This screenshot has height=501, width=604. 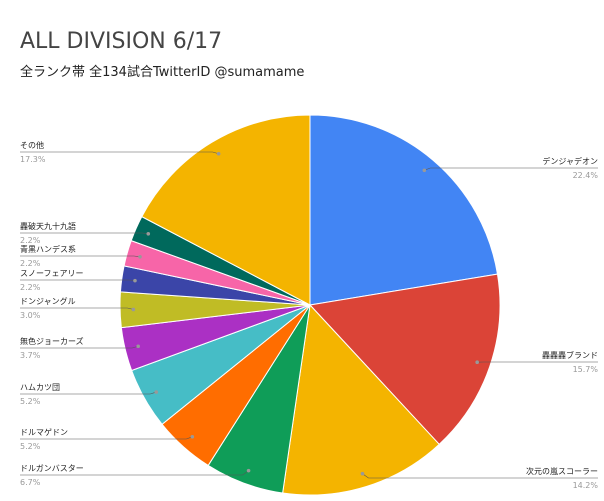 I want to click on slice-label: ドンジャングル, so click(x=48, y=301).